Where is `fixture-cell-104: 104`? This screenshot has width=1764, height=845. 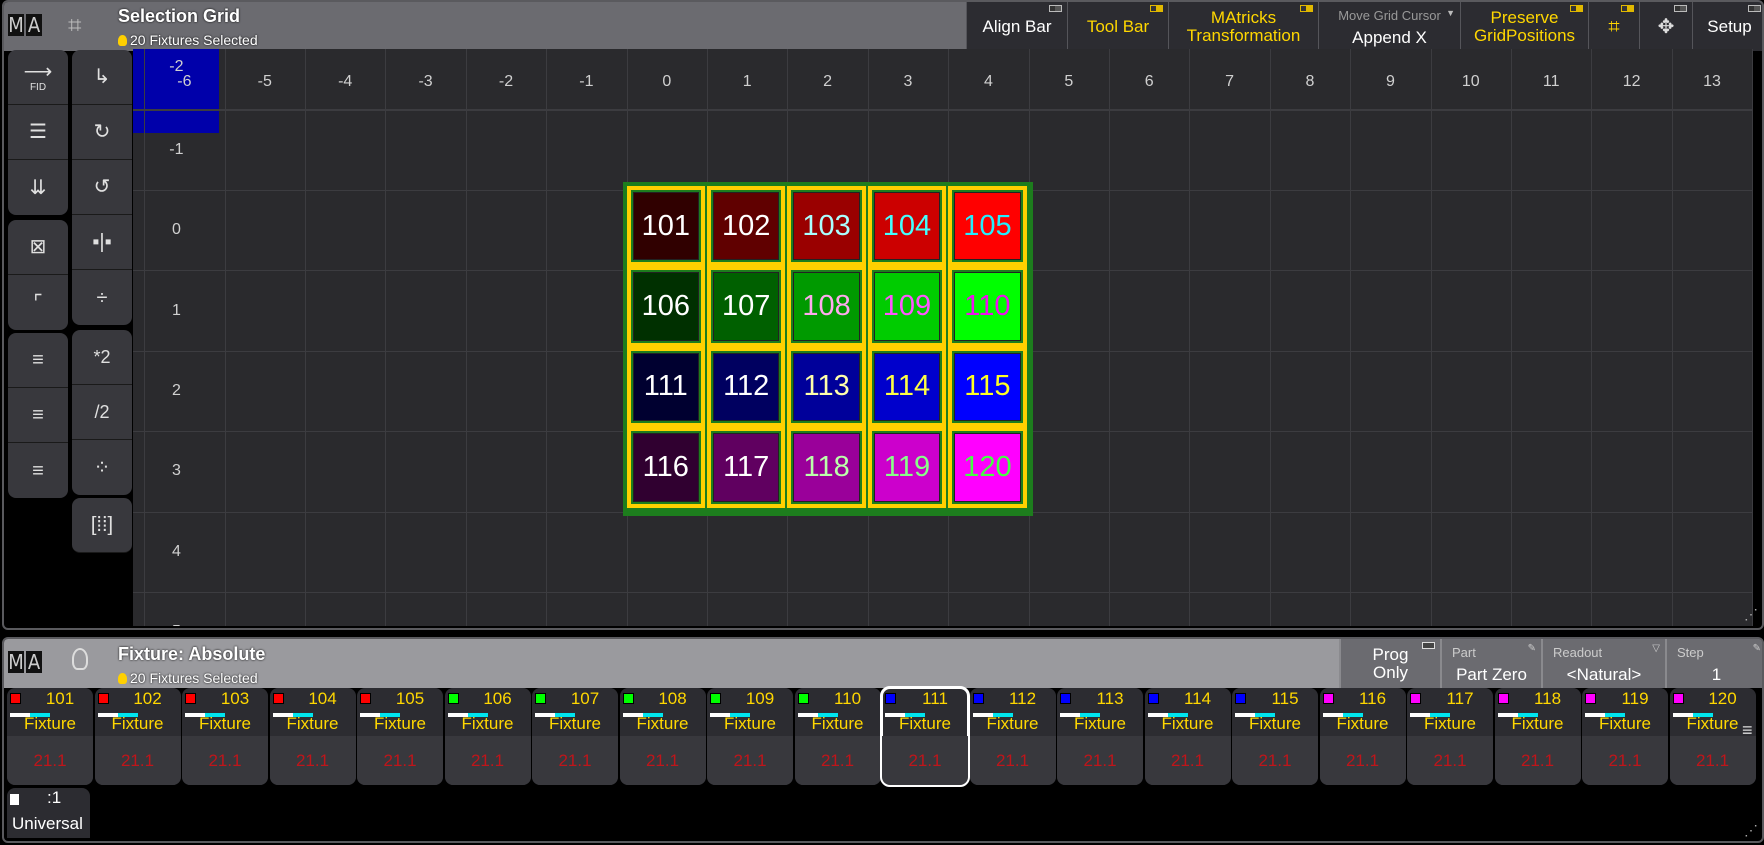
fixture-cell-104: 104 is located at coordinates (907, 226).